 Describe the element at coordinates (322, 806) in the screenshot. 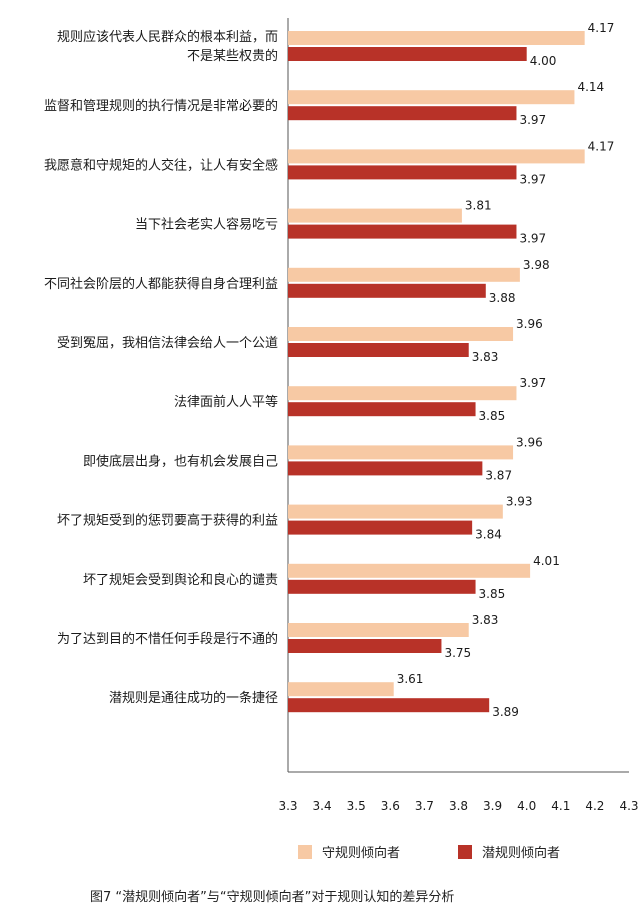

I see `x-tick-label: 3.4` at that location.